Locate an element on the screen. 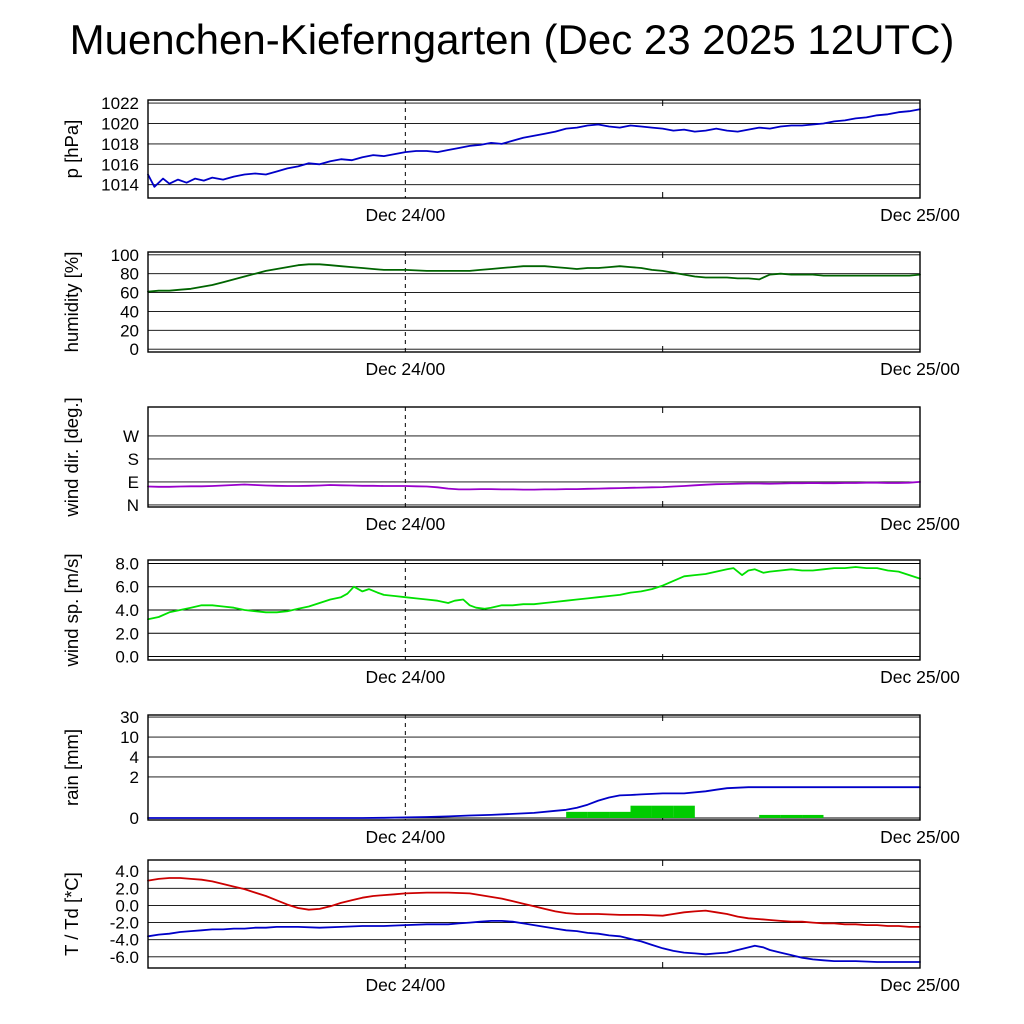 Image resolution: width=1024 pixels, height=1024 pixels. bars-hourly-rain is located at coordinates (695, 812).